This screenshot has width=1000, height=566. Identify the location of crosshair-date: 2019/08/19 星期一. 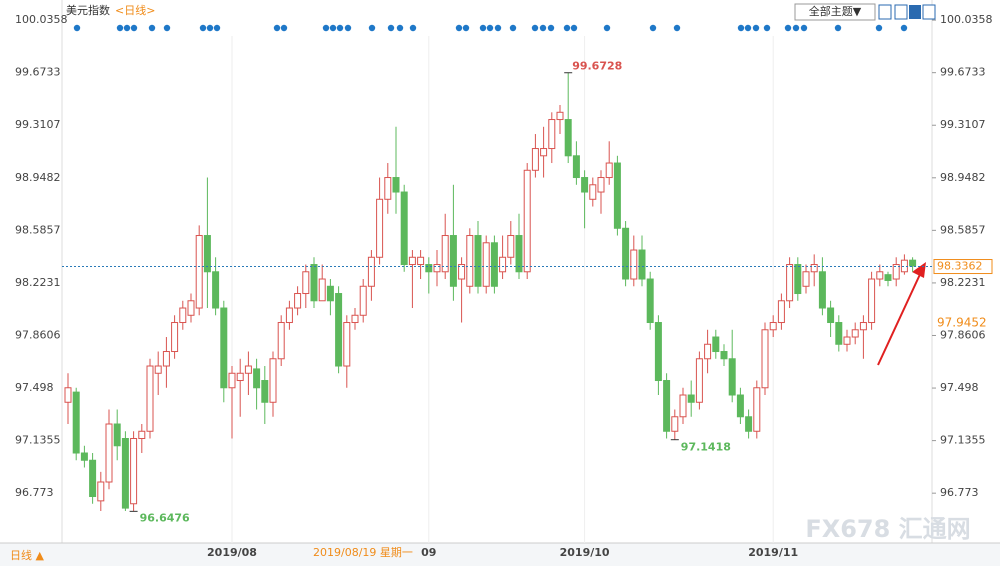
(363, 552).